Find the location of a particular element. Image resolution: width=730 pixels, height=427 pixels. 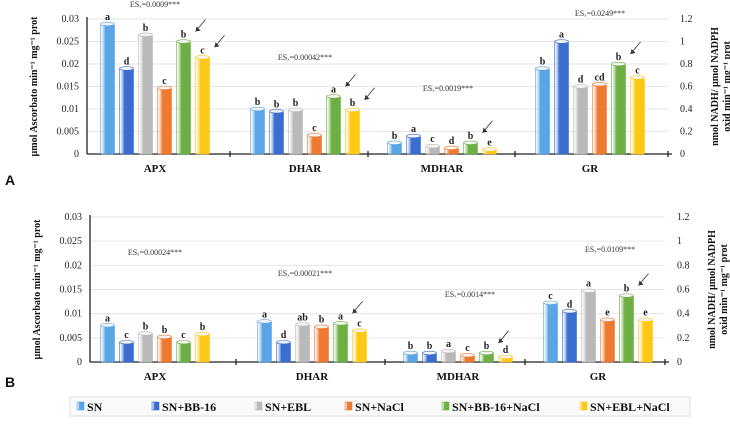

right-tick-label: 0.8 is located at coordinates (686, 64).